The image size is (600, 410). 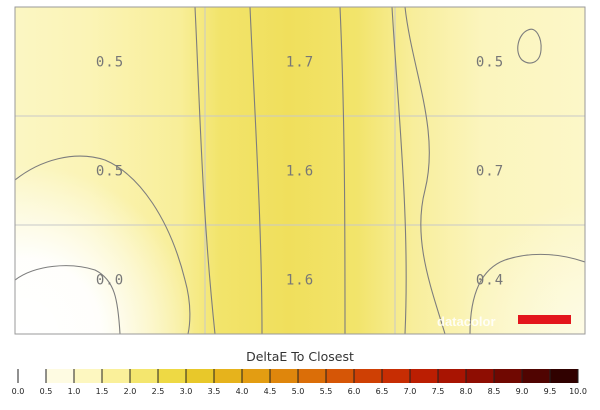 What do you see at coordinates (242, 391) in the screenshot?
I see `scale-tick-label: 4.0` at bounding box center [242, 391].